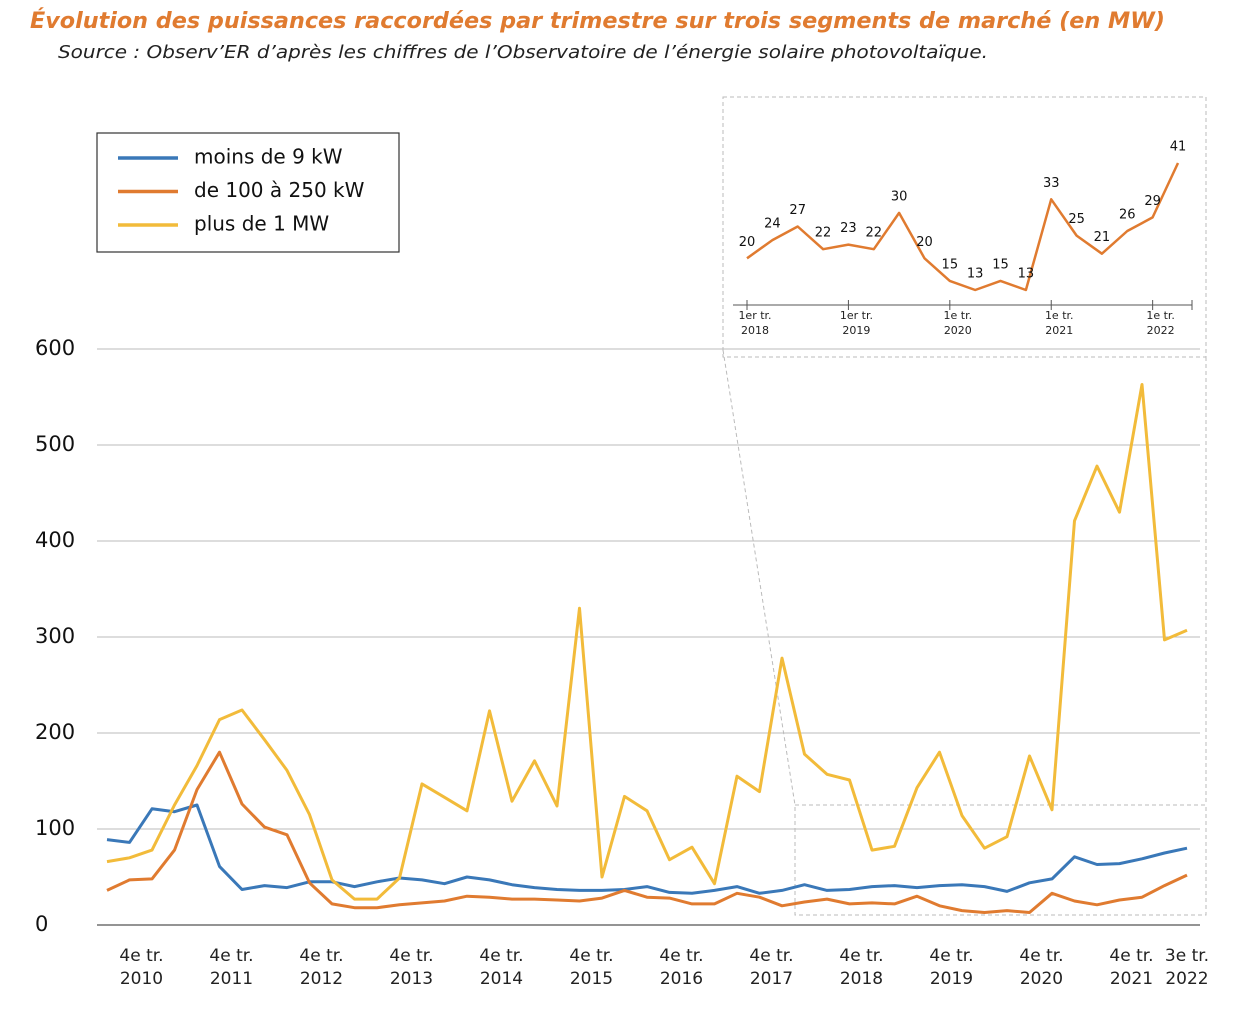  I want to click on data-label: 21, so click(1102, 237).